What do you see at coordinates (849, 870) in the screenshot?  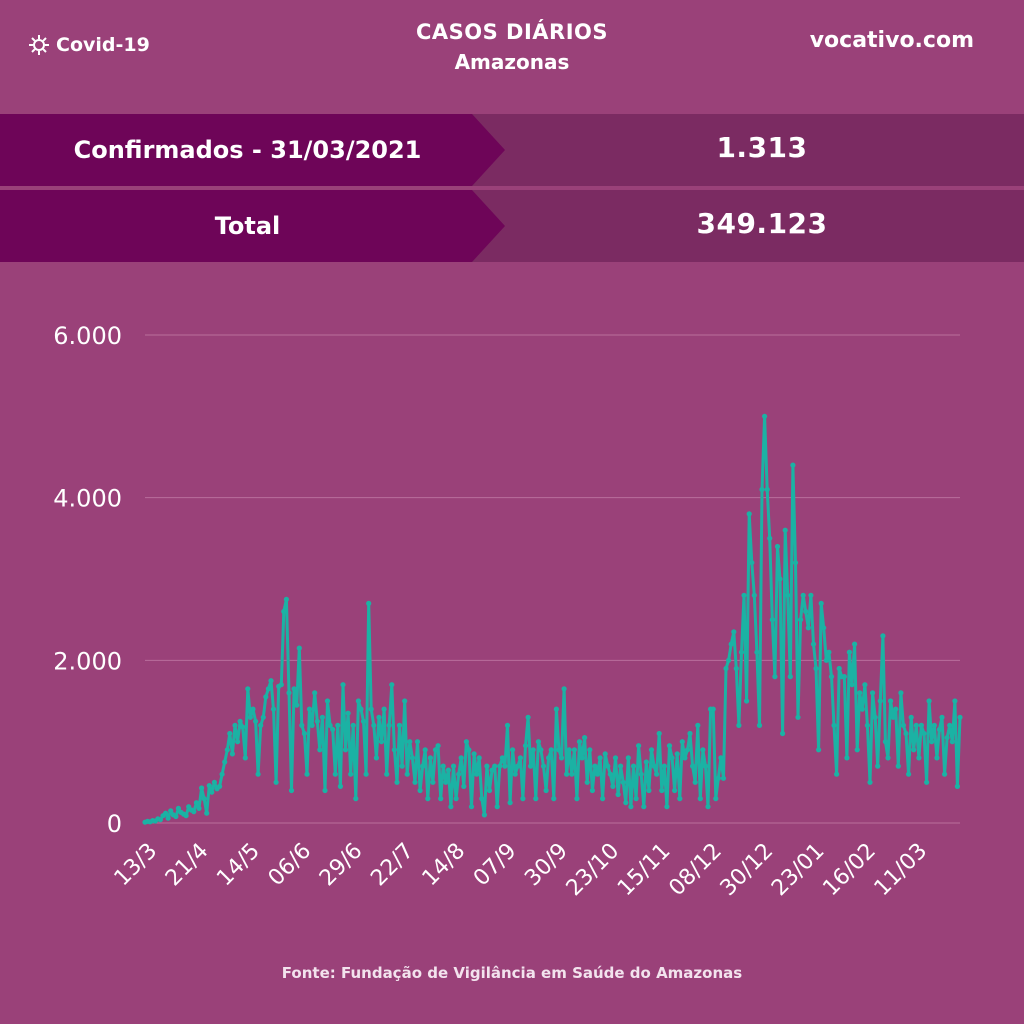 I see `x-tick-label: 16/02` at bounding box center [849, 870].